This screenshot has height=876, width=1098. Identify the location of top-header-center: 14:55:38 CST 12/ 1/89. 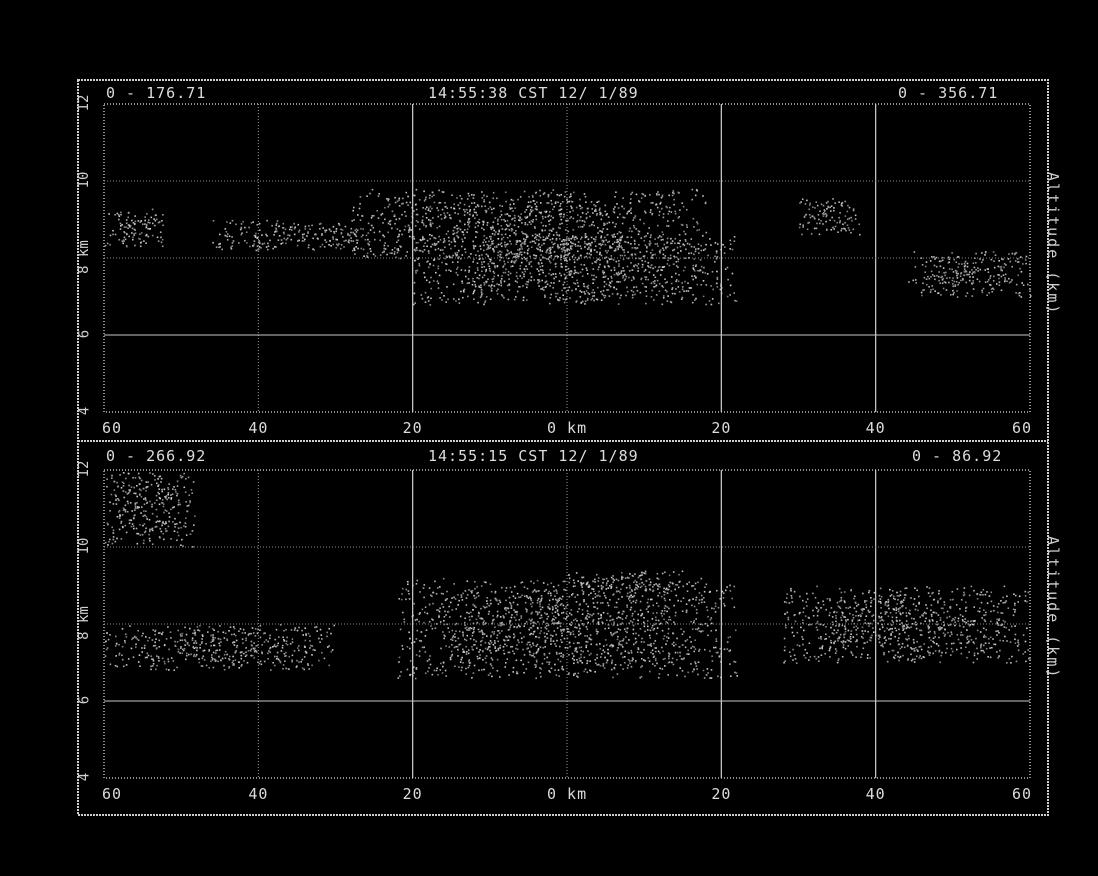
(533, 93).